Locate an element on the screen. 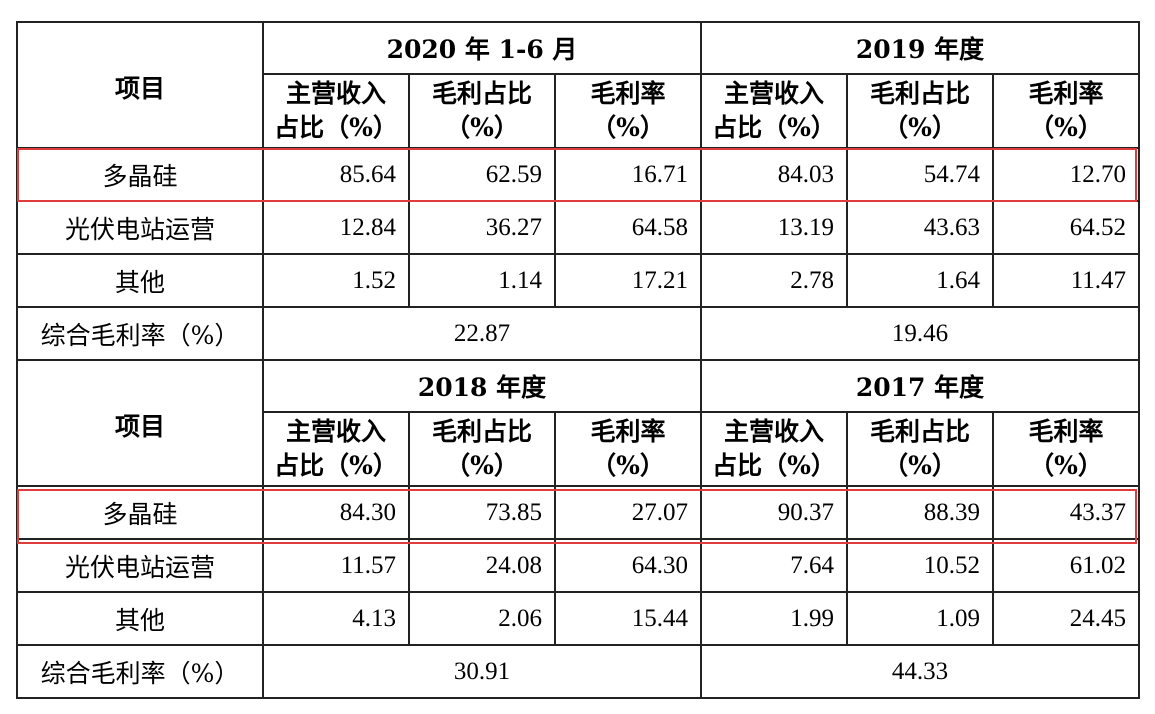 The width and height of the screenshot is (1155, 714). total-value: 22.87 is located at coordinates (482, 333).